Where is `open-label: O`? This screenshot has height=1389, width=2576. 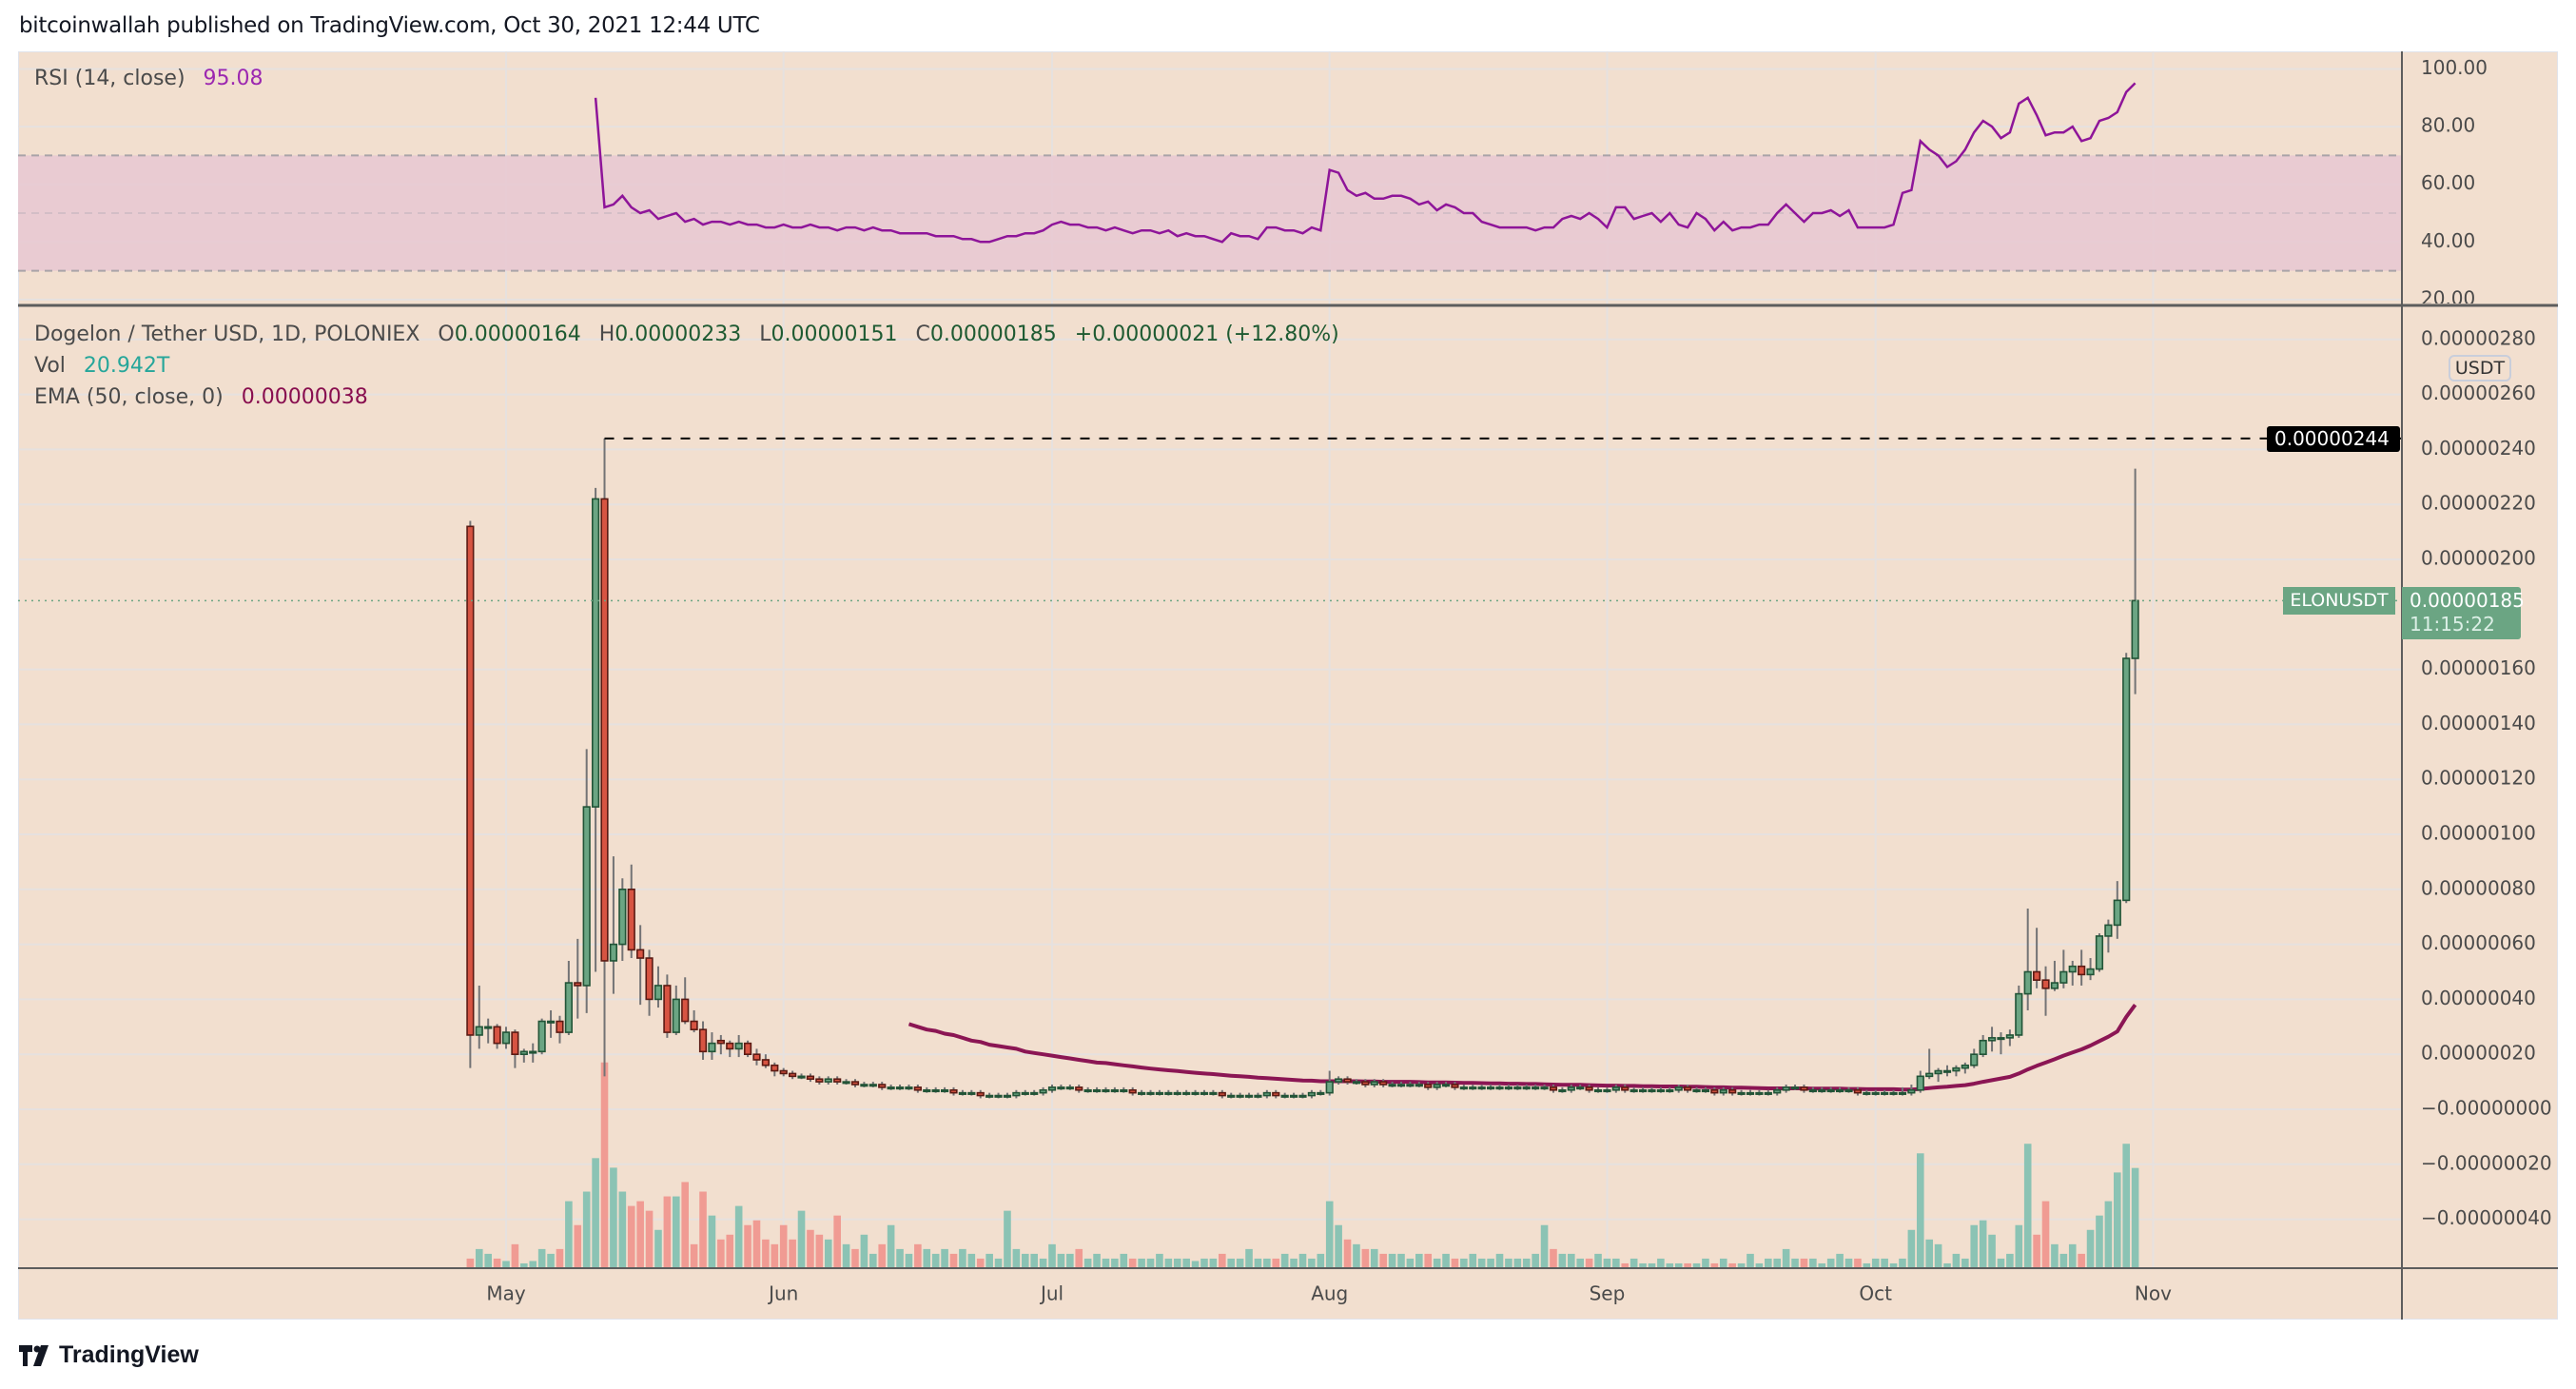
open-label: O is located at coordinates (447, 334).